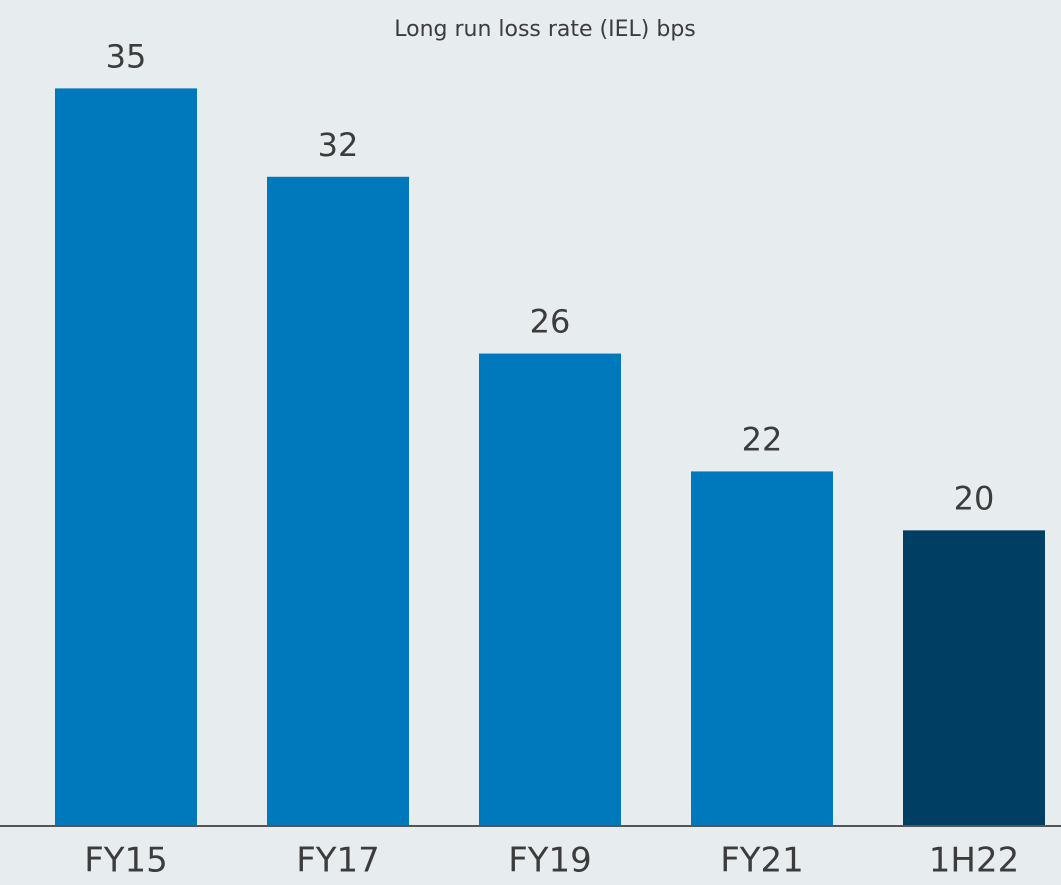  I want to click on x-tick-label: FY15, so click(126, 861).